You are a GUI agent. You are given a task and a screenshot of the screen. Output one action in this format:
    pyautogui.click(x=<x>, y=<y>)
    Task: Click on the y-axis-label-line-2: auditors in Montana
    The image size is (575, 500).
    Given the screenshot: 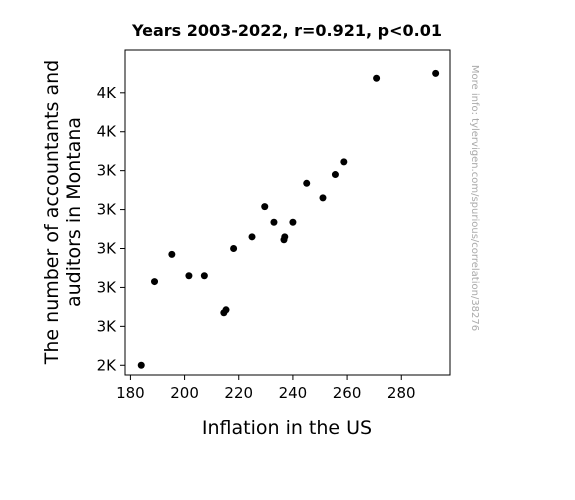 What is the action you would take?
    pyautogui.click(x=74, y=212)
    